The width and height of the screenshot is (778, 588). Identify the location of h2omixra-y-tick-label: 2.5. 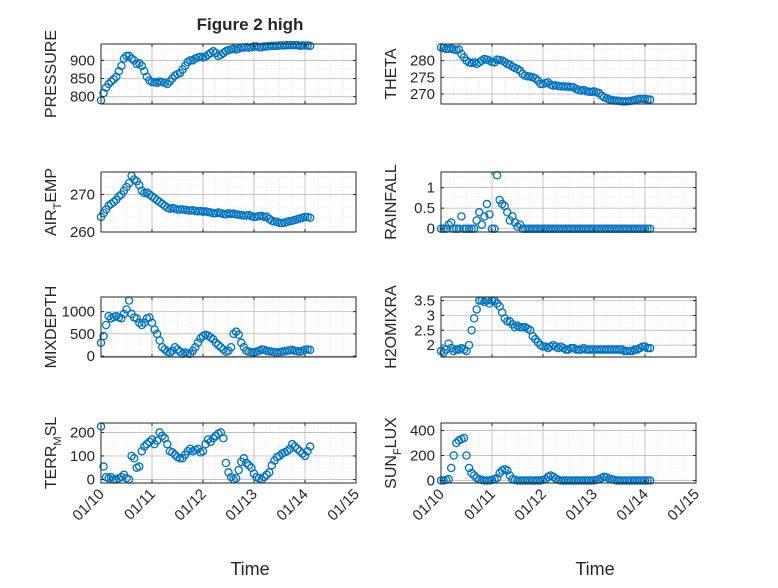
(424, 330).